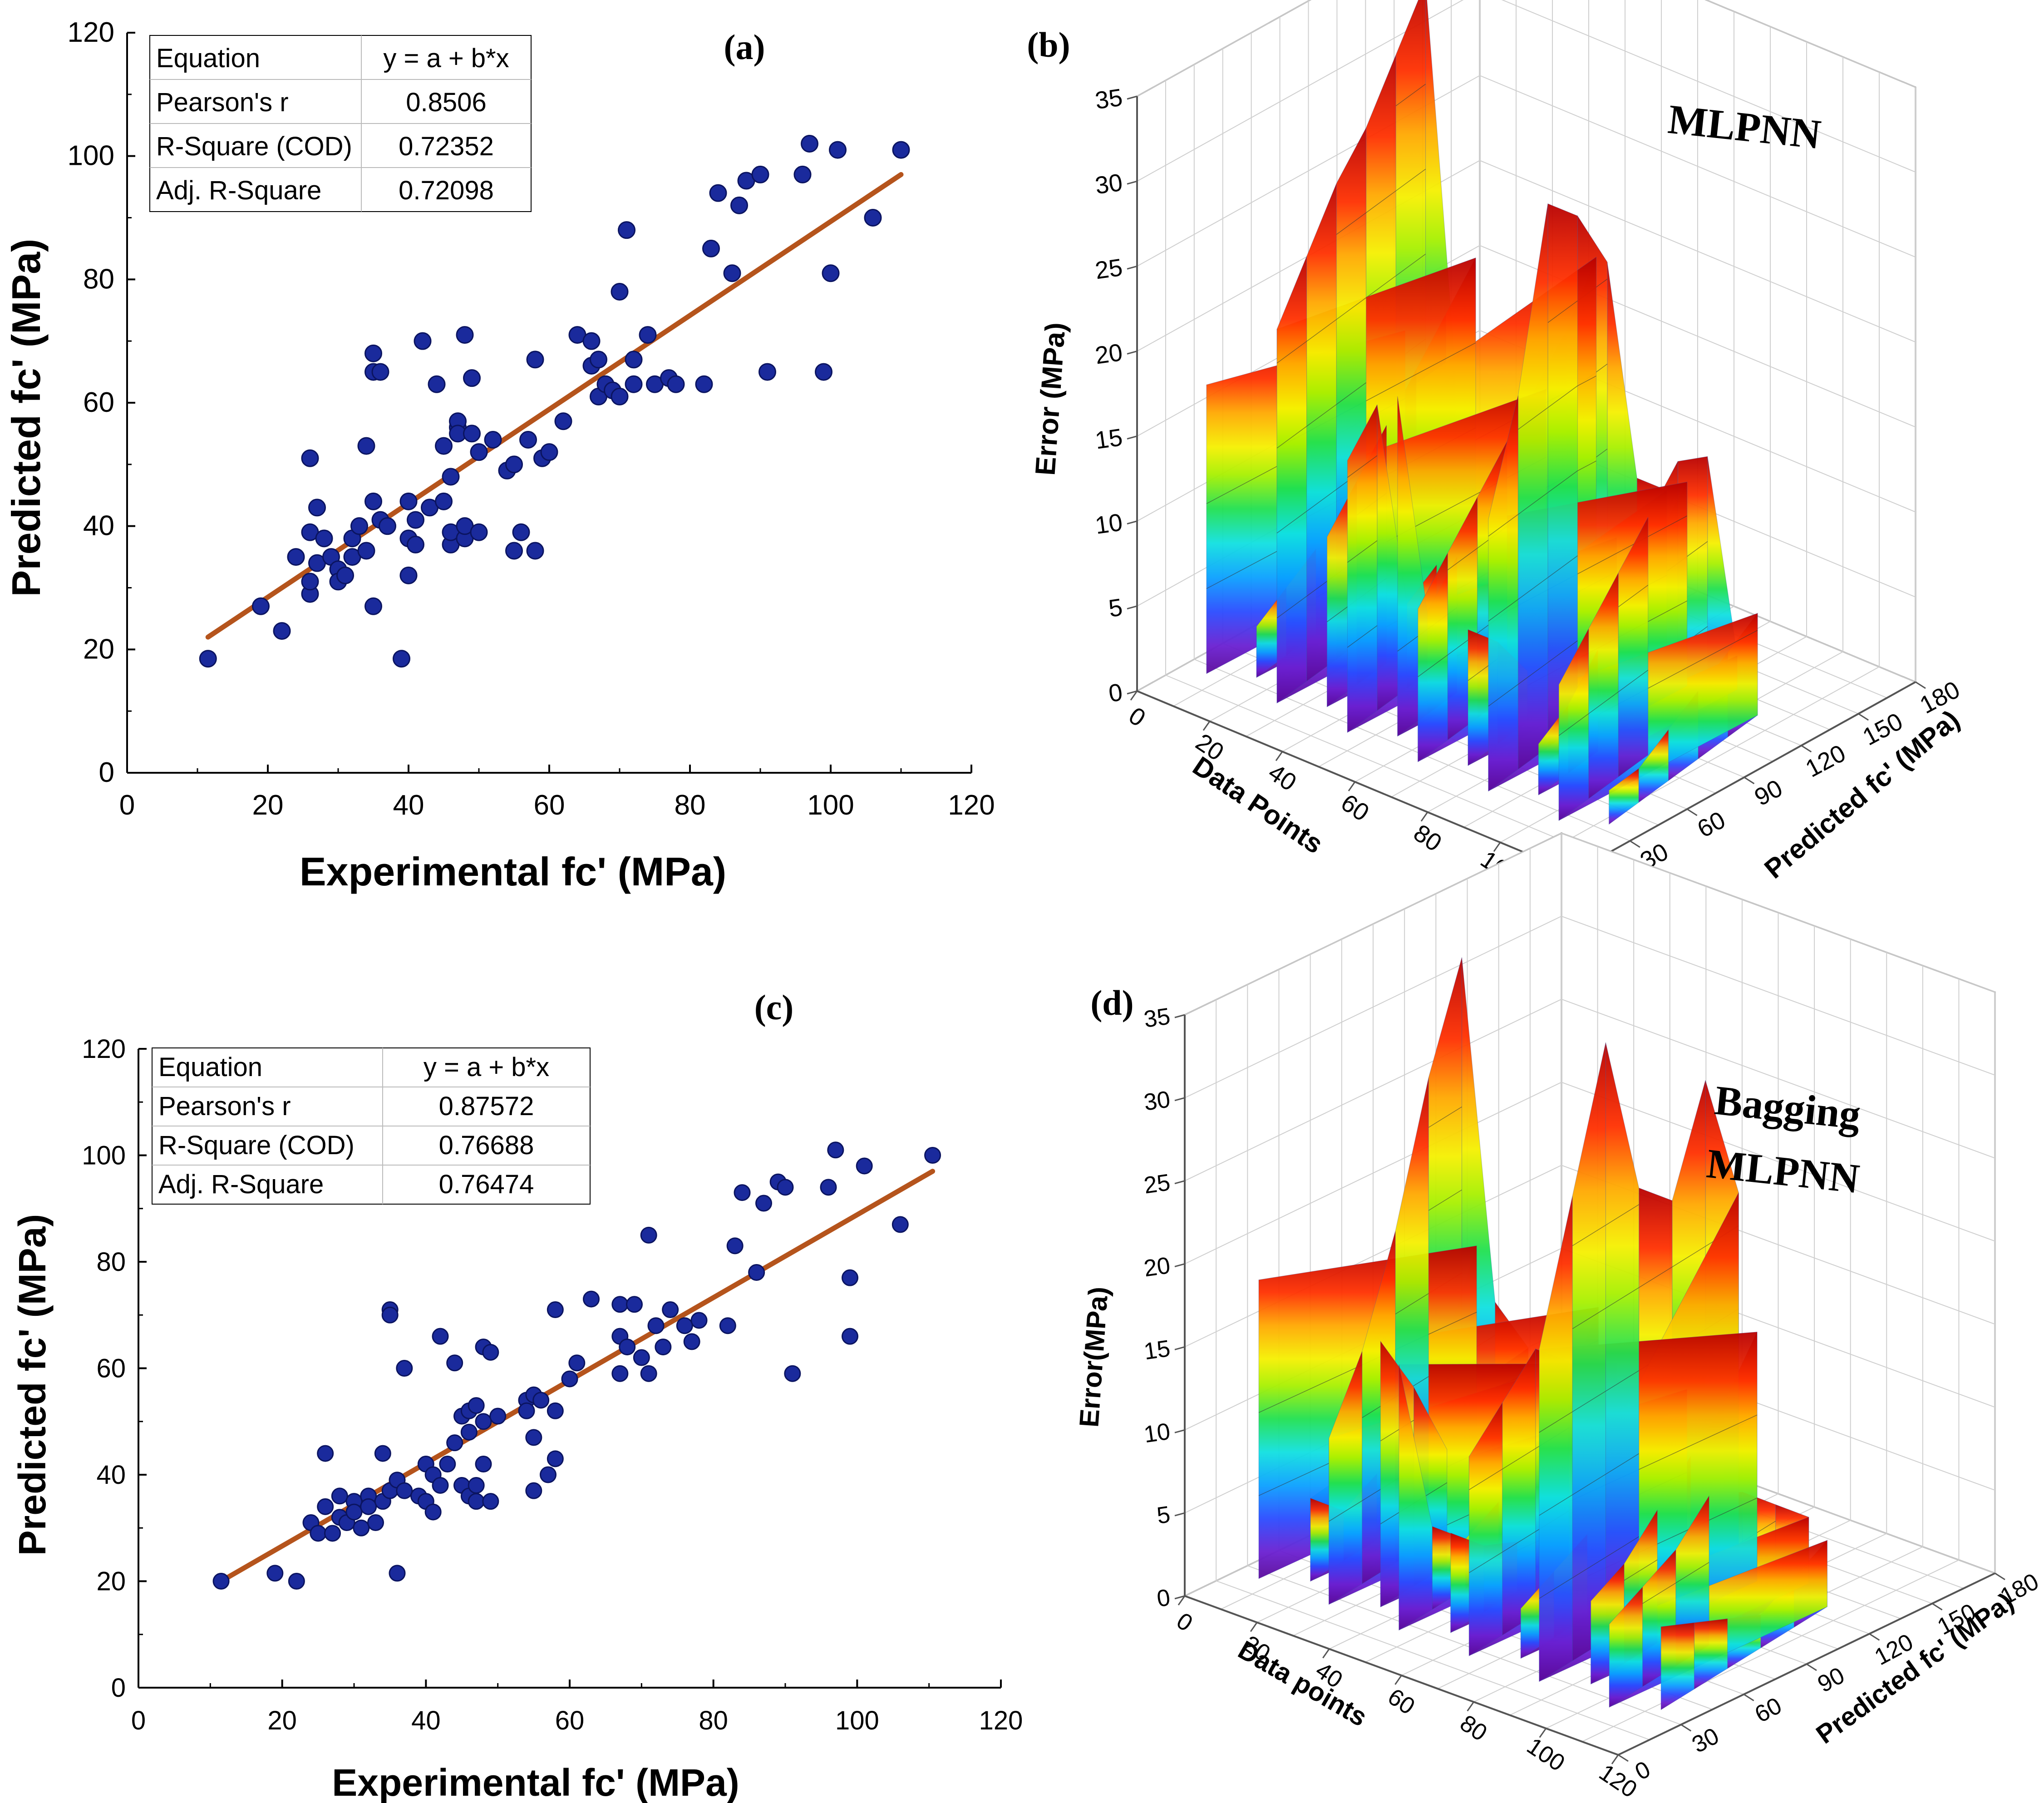  I want to click on panel-d-ztick-label: 5, so click(1163, 1515).